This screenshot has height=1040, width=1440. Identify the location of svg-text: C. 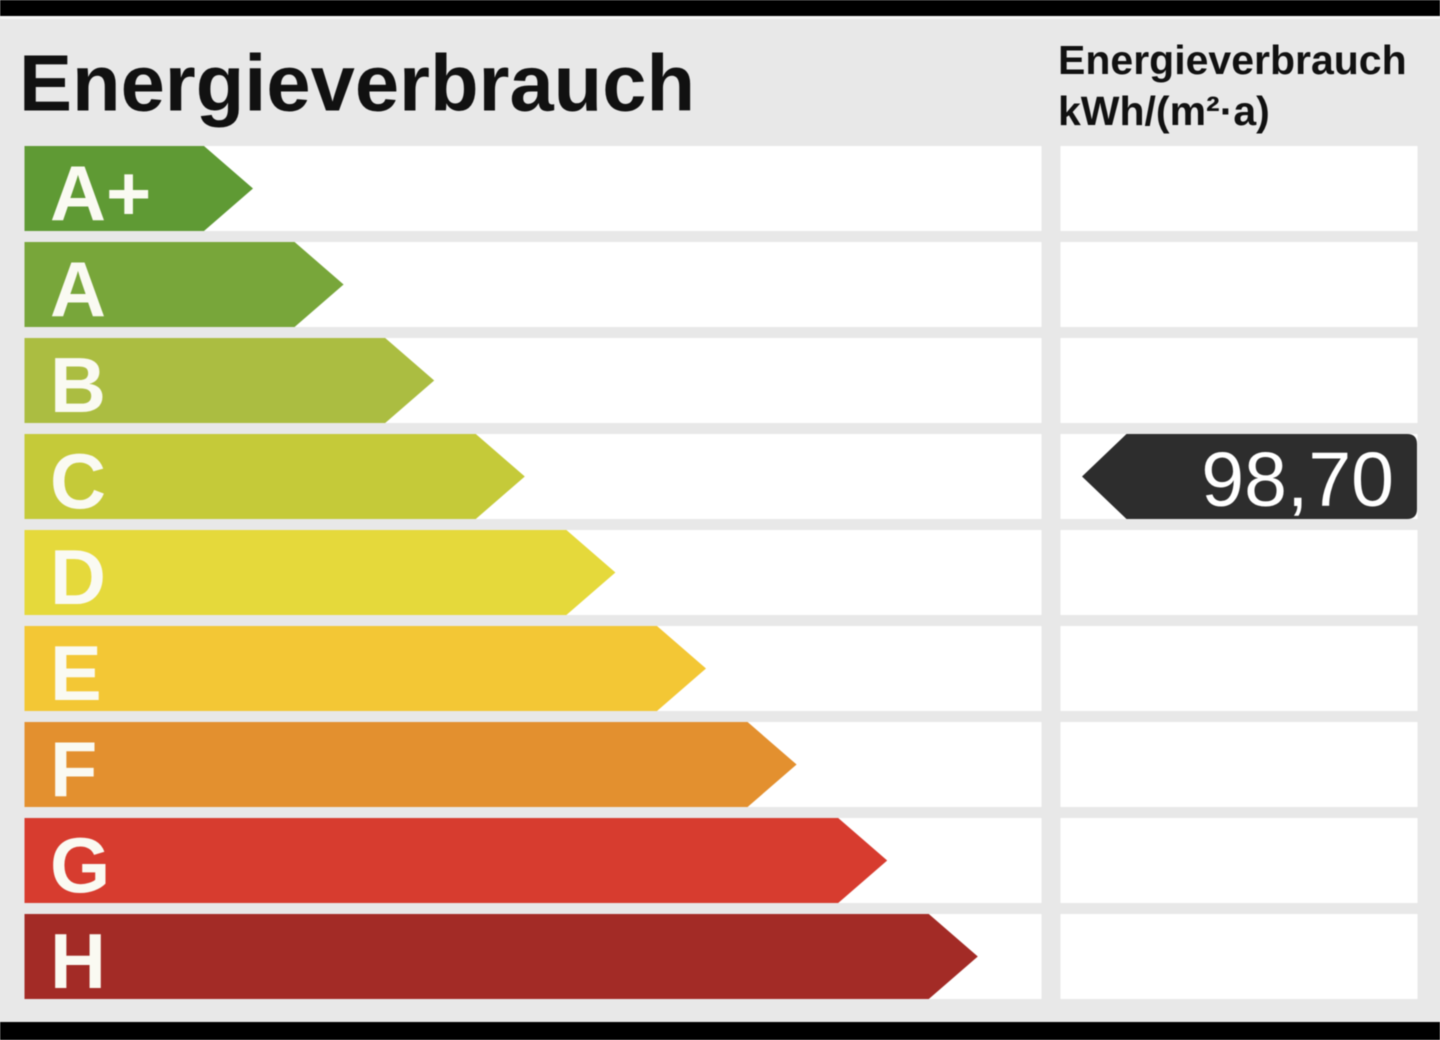
(78, 482).